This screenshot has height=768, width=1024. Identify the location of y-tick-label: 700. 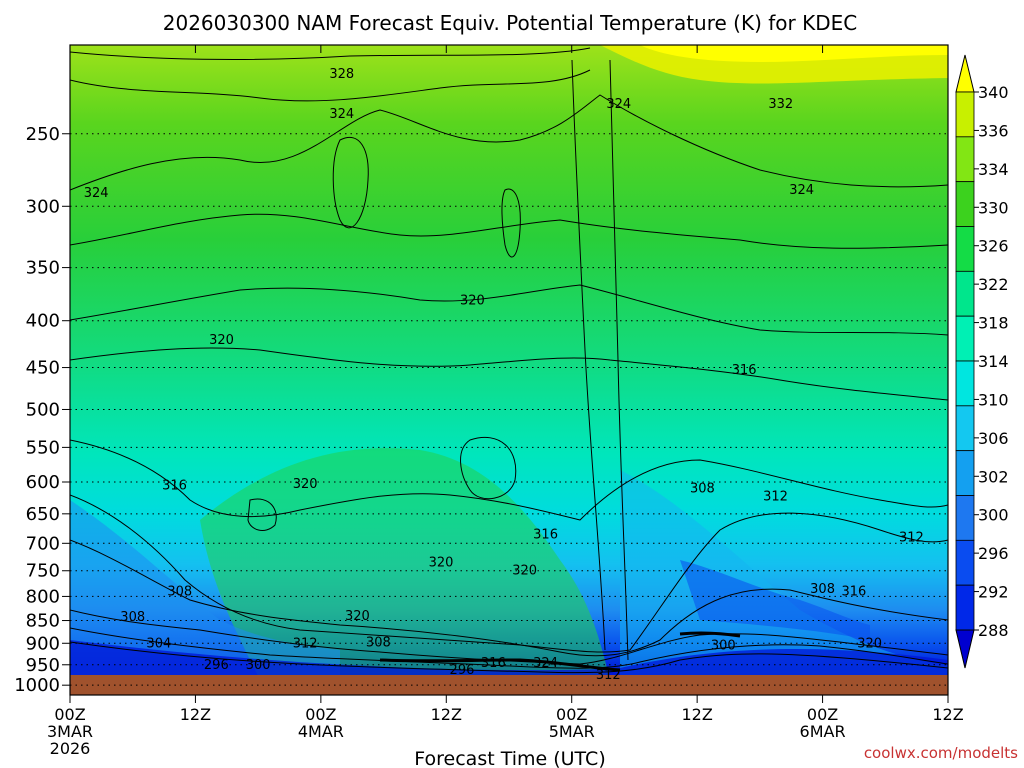
(43, 543).